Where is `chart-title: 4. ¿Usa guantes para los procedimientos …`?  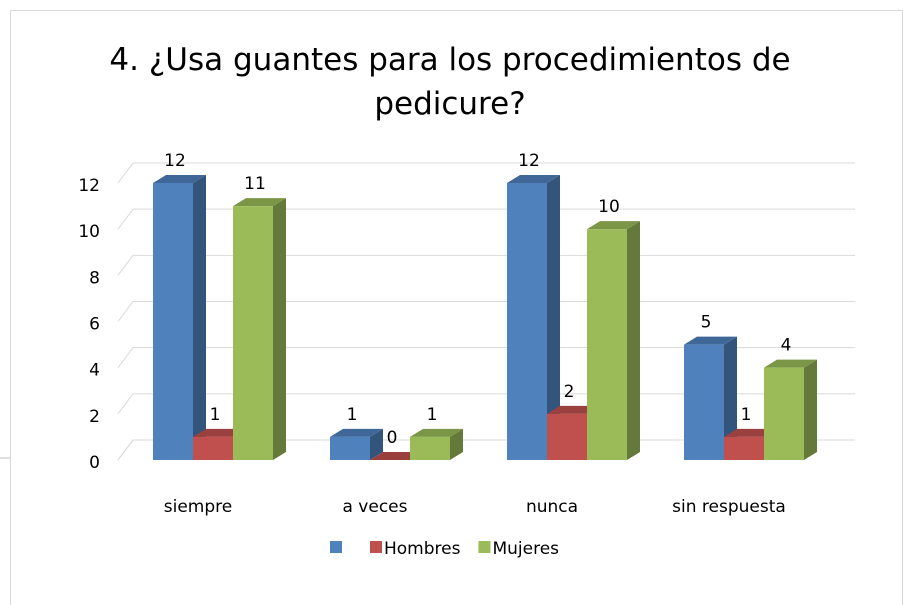 chart-title: 4. ¿Usa guantes para los procedimientos … is located at coordinates (450, 82).